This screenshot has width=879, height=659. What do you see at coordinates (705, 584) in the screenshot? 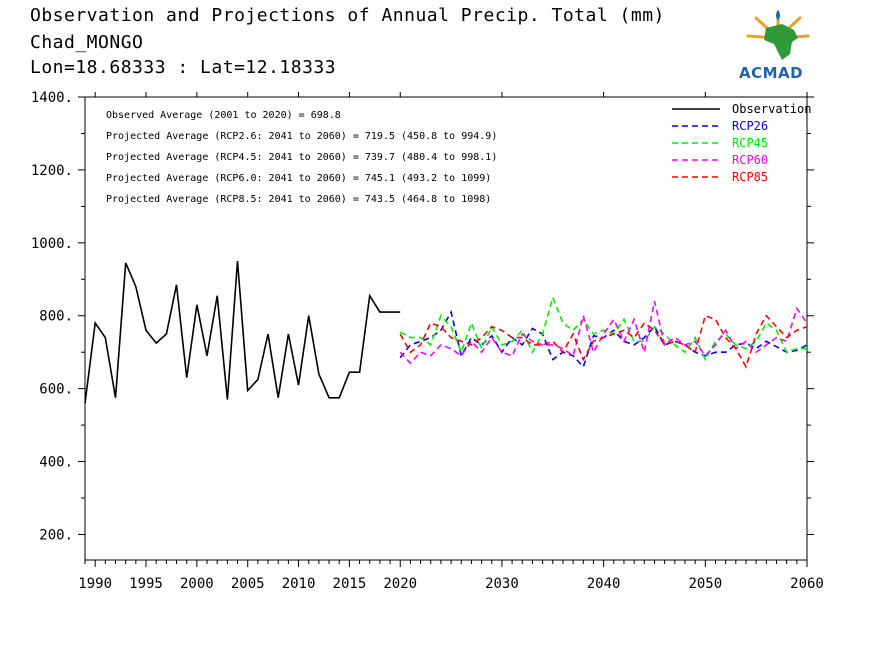
I see `x-tick-label: 2050` at bounding box center [705, 584].